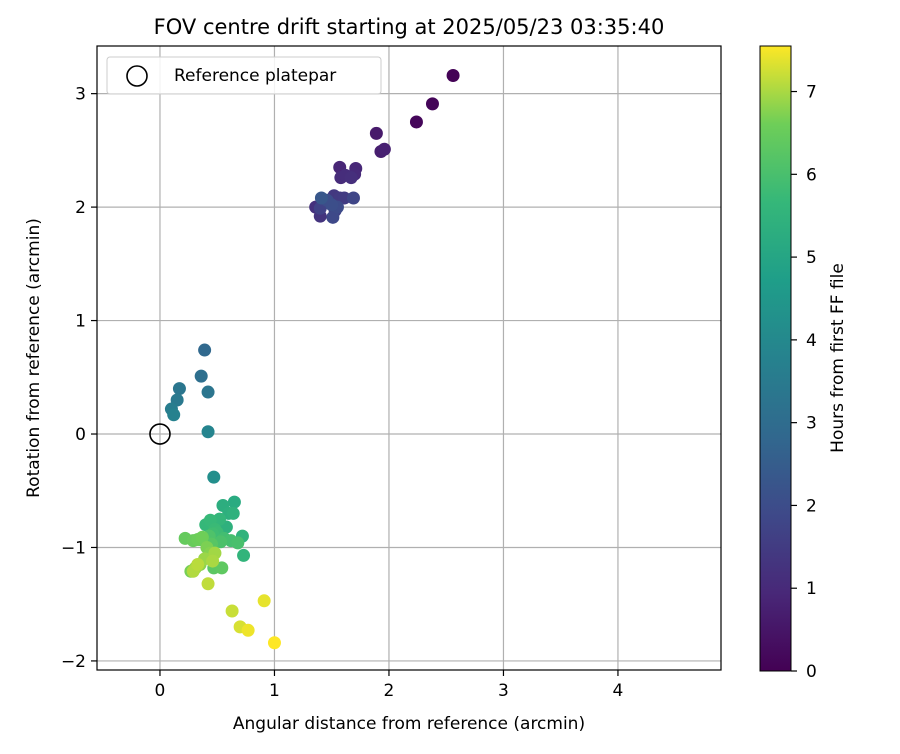 The width and height of the screenshot is (900, 754). I want to click on legend: Reference platepar, so click(244, 75).